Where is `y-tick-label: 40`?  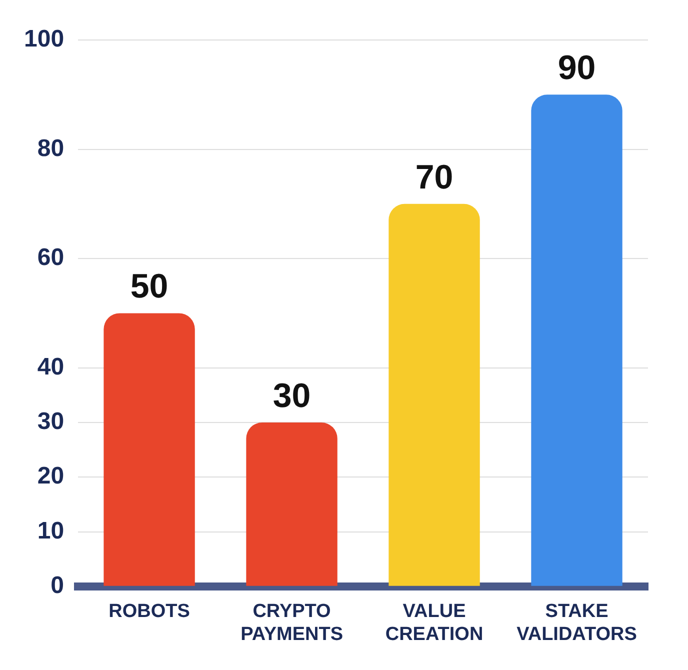 y-tick-label: 40 is located at coordinates (50, 366).